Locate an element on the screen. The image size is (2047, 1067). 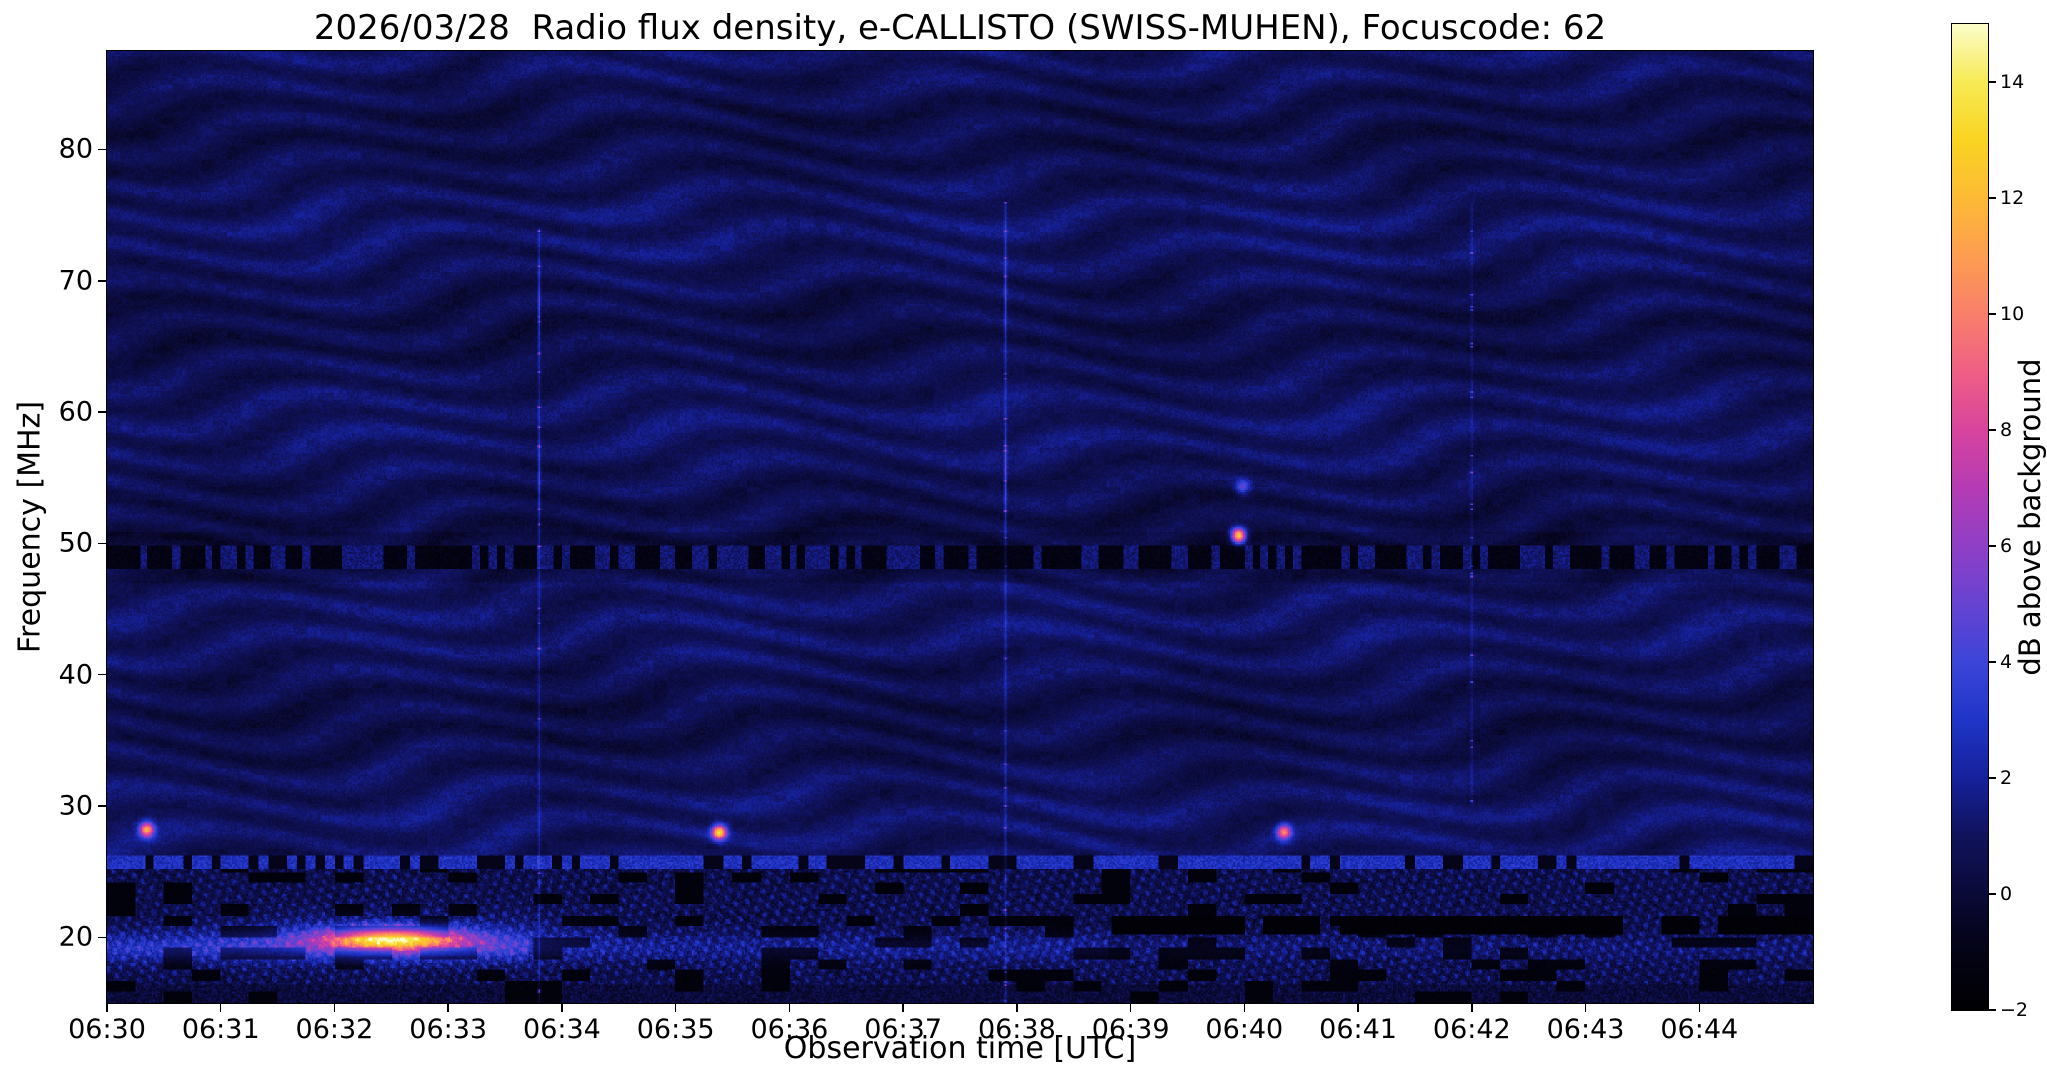
x-tick-label: 06:37 is located at coordinates (903, 1029).